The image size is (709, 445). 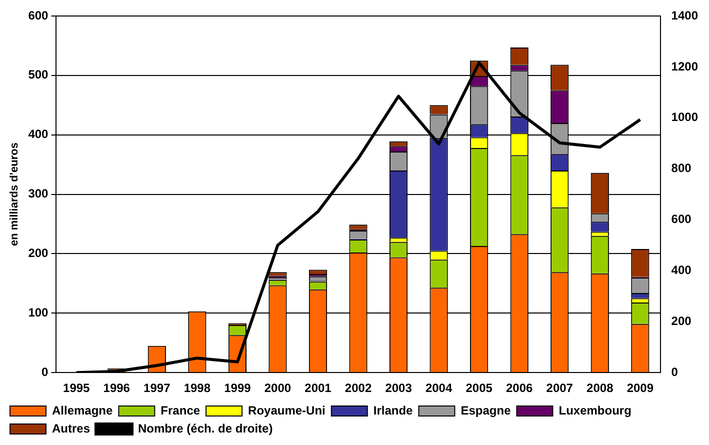 What do you see at coordinates (681, 219) in the screenshot?
I see `y2-tick-label: 600` at bounding box center [681, 219].